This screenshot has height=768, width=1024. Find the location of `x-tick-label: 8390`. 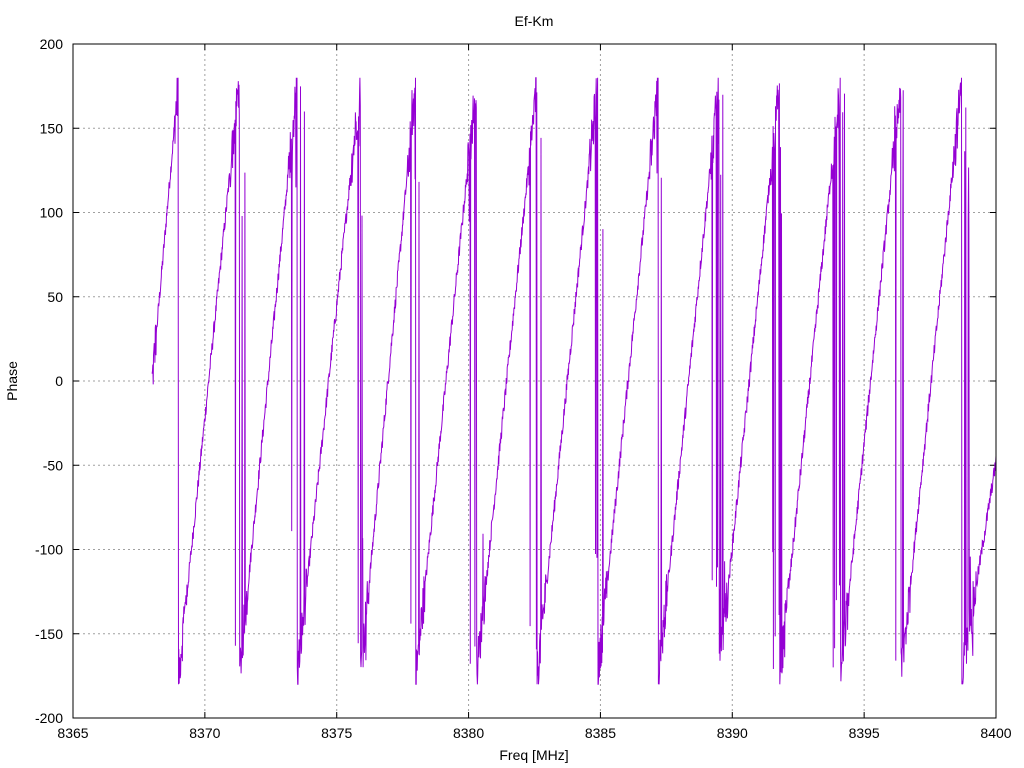

x-tick-label: 8390 is located at coordinates (732, 733).